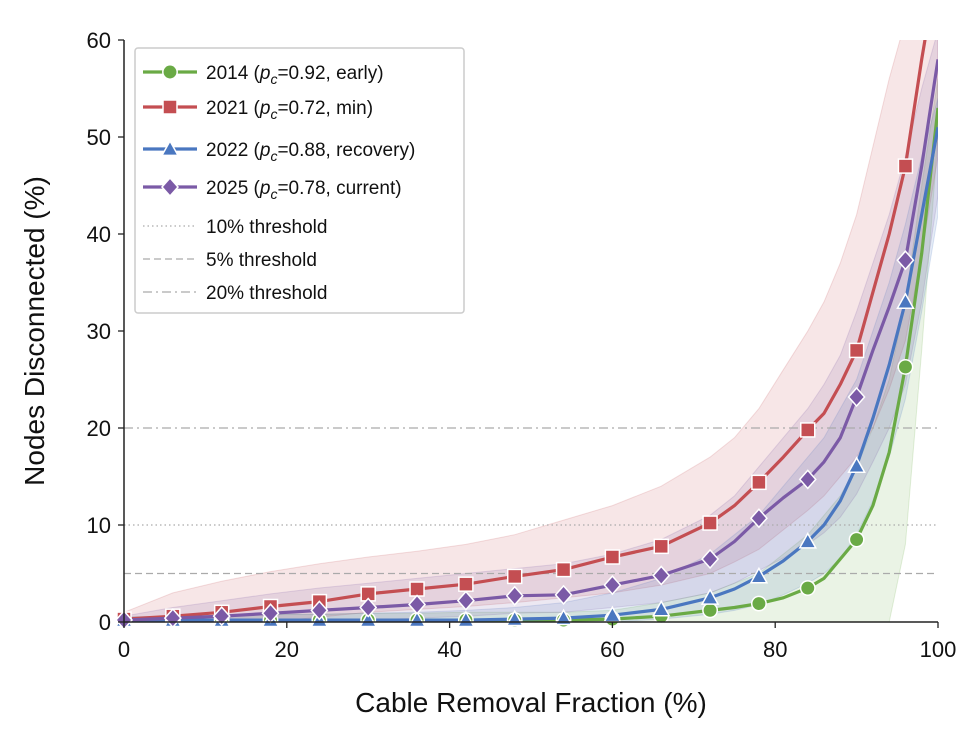 This screenshot has width=970, height=733. What do you see at coordinates (99, 428) in the screenshot?
I see `y-tick-label: 20` at bounding box center [99, 428].